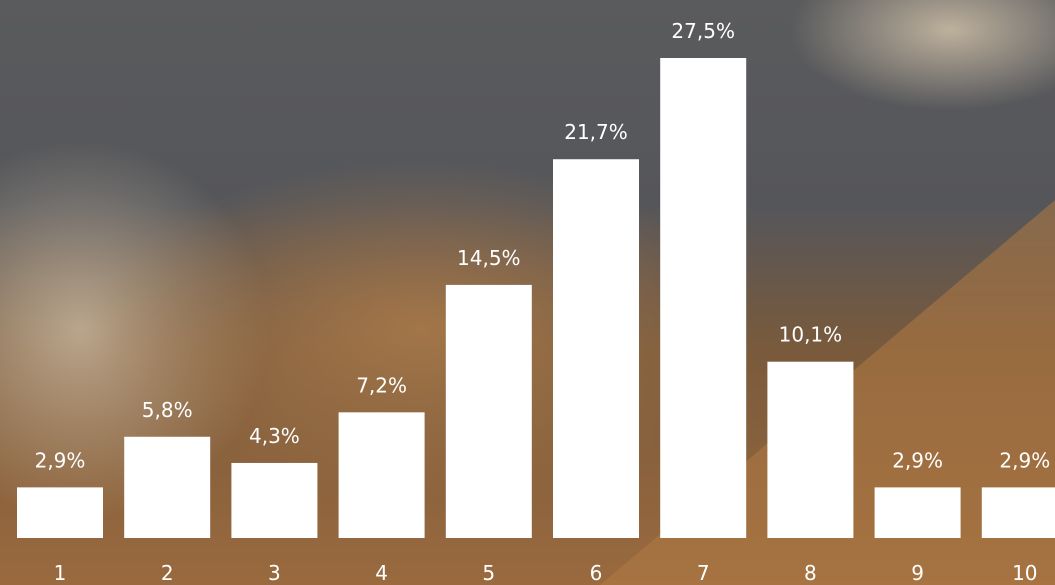  What do you see at coordinates (167, 410) in the screenshot?
I see `value-label: 5,8%` at bounding box center [167, 410].